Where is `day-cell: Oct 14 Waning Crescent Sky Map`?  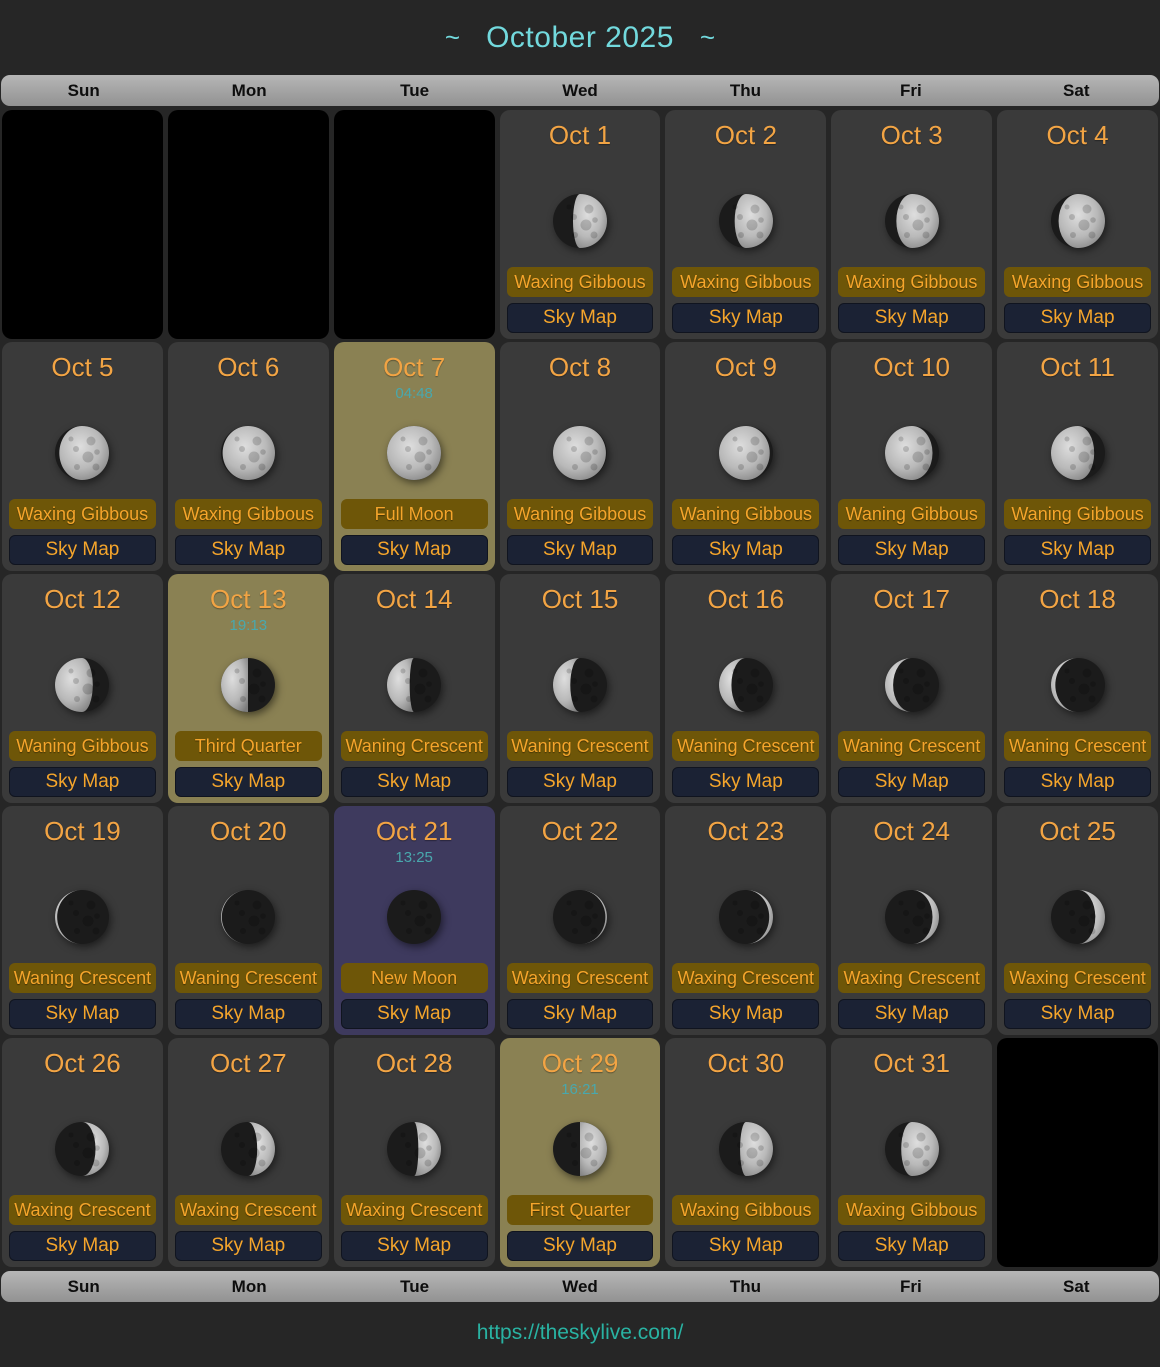
day-cell: Oct 14 Waning Crescent Sky Map is located at coordinates (414, 688).